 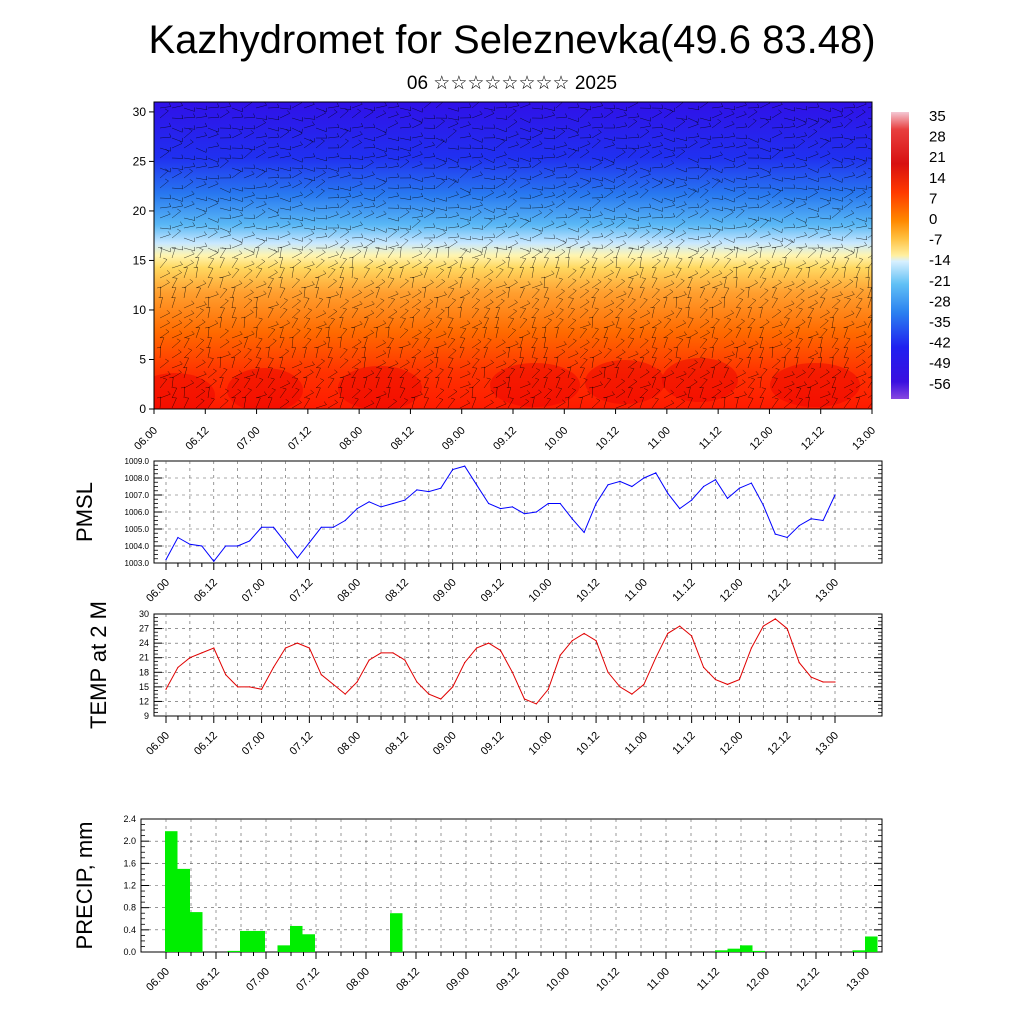 I want to click on precip-ytick-label: 1.2, so click(x=129, y=886).